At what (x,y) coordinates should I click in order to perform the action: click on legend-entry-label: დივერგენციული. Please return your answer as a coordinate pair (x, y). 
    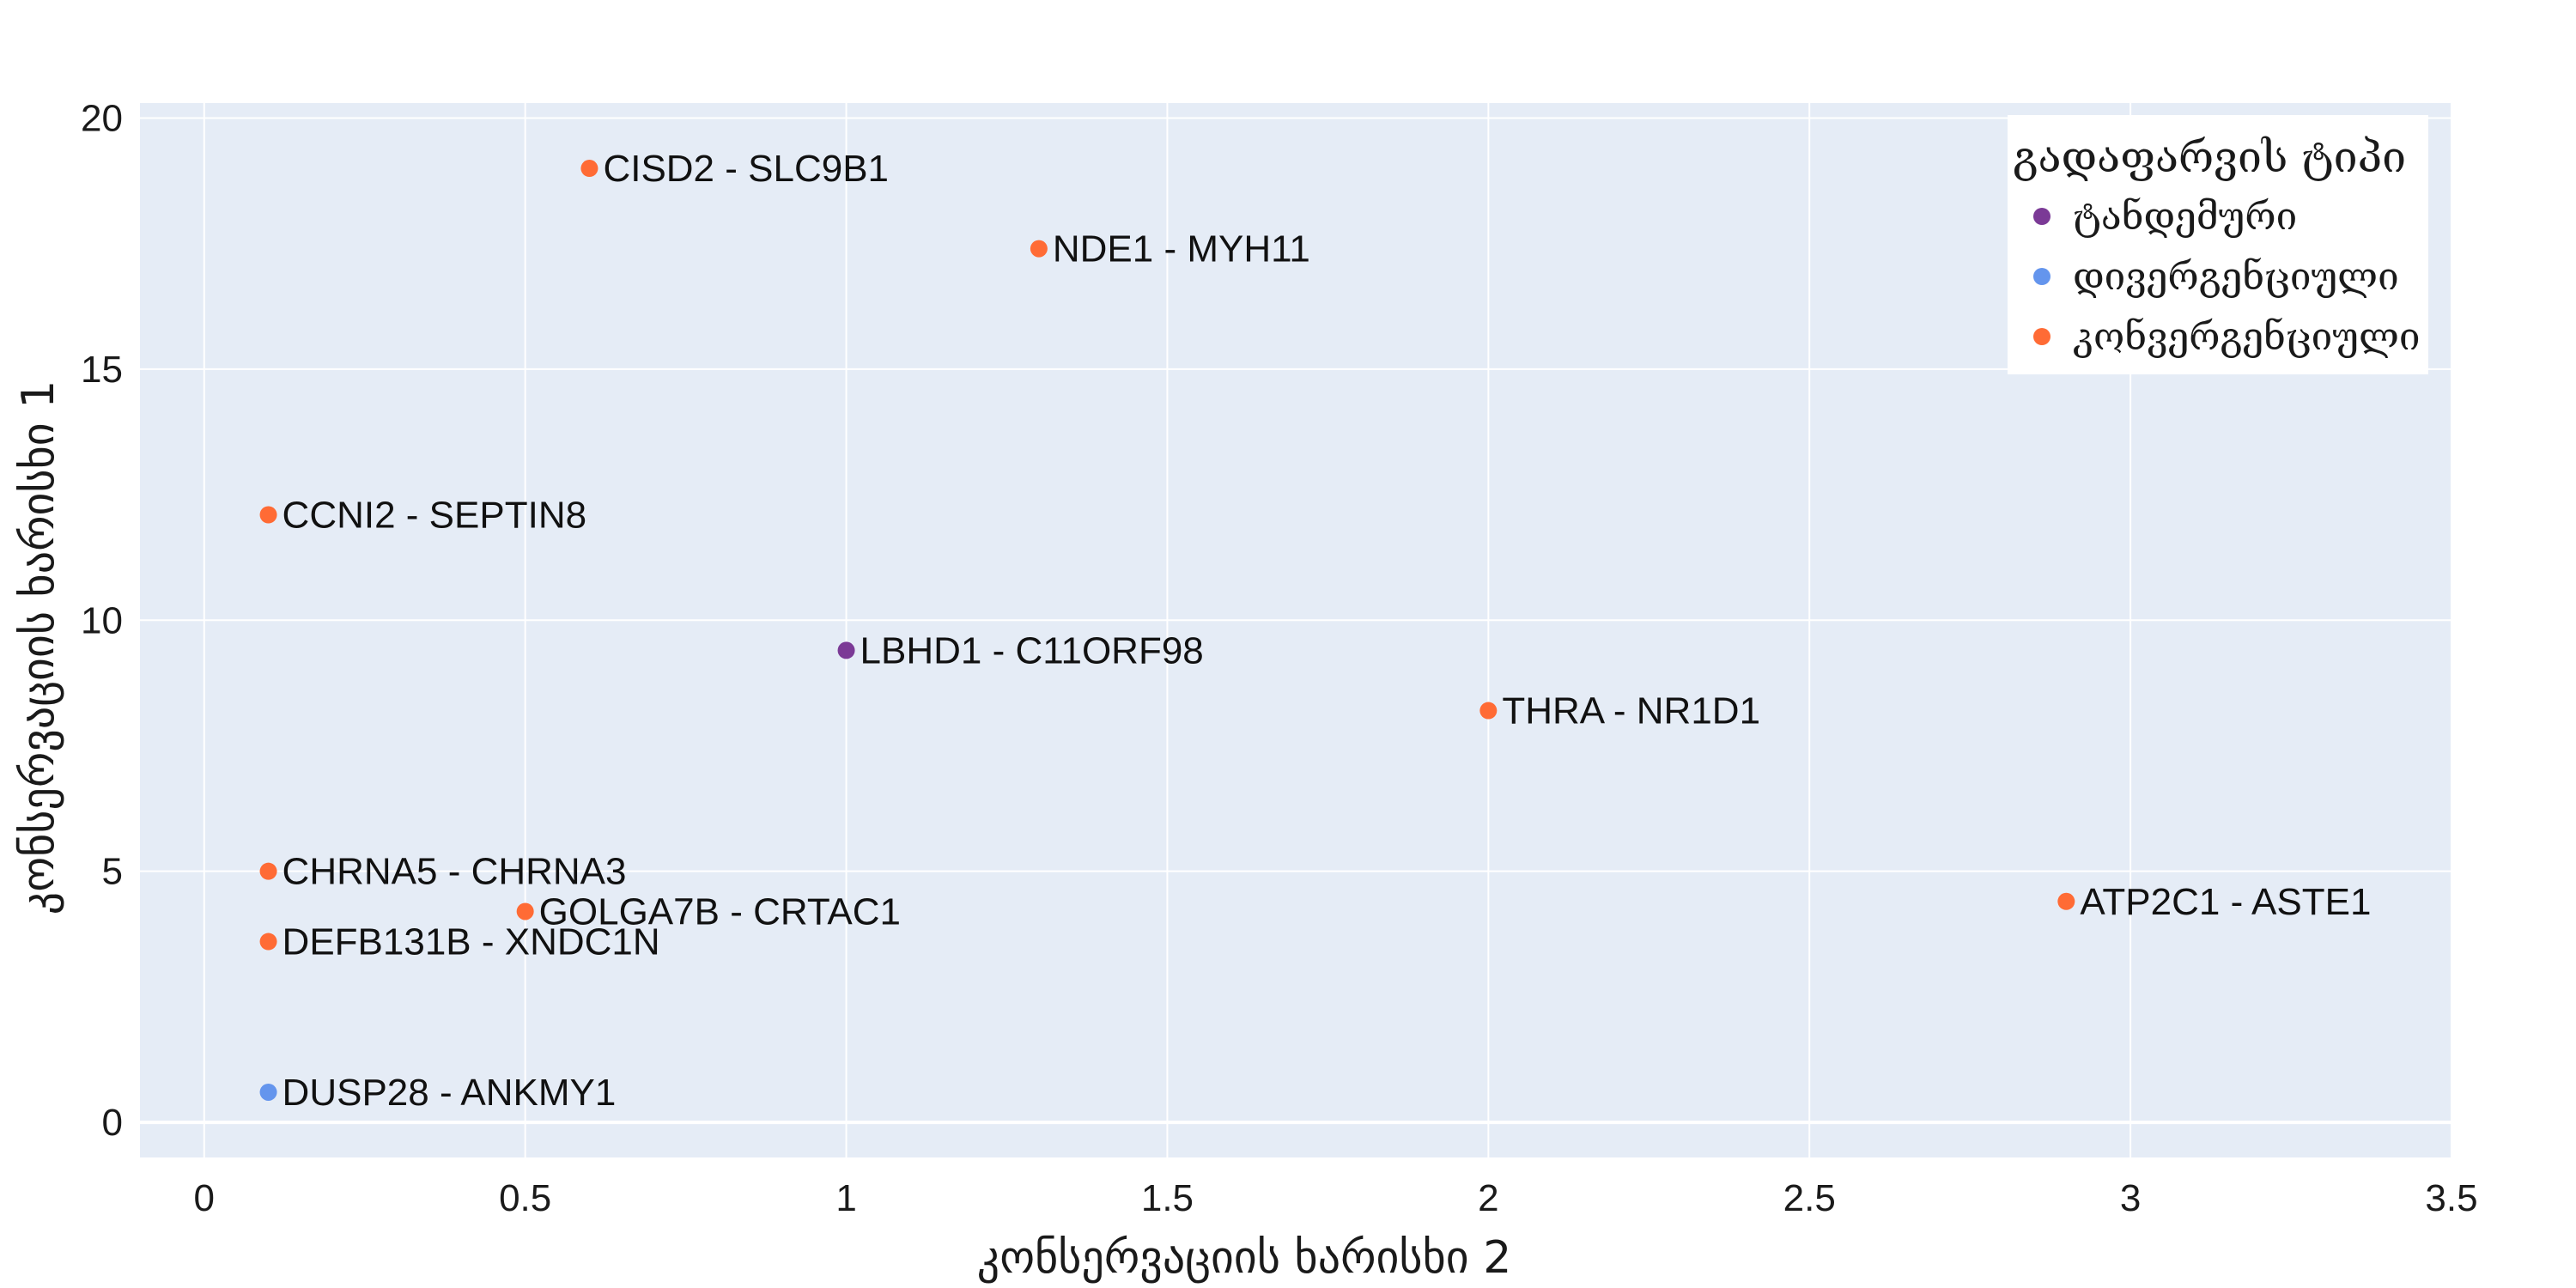
    Looking at the image, I should click on (2236, 277).